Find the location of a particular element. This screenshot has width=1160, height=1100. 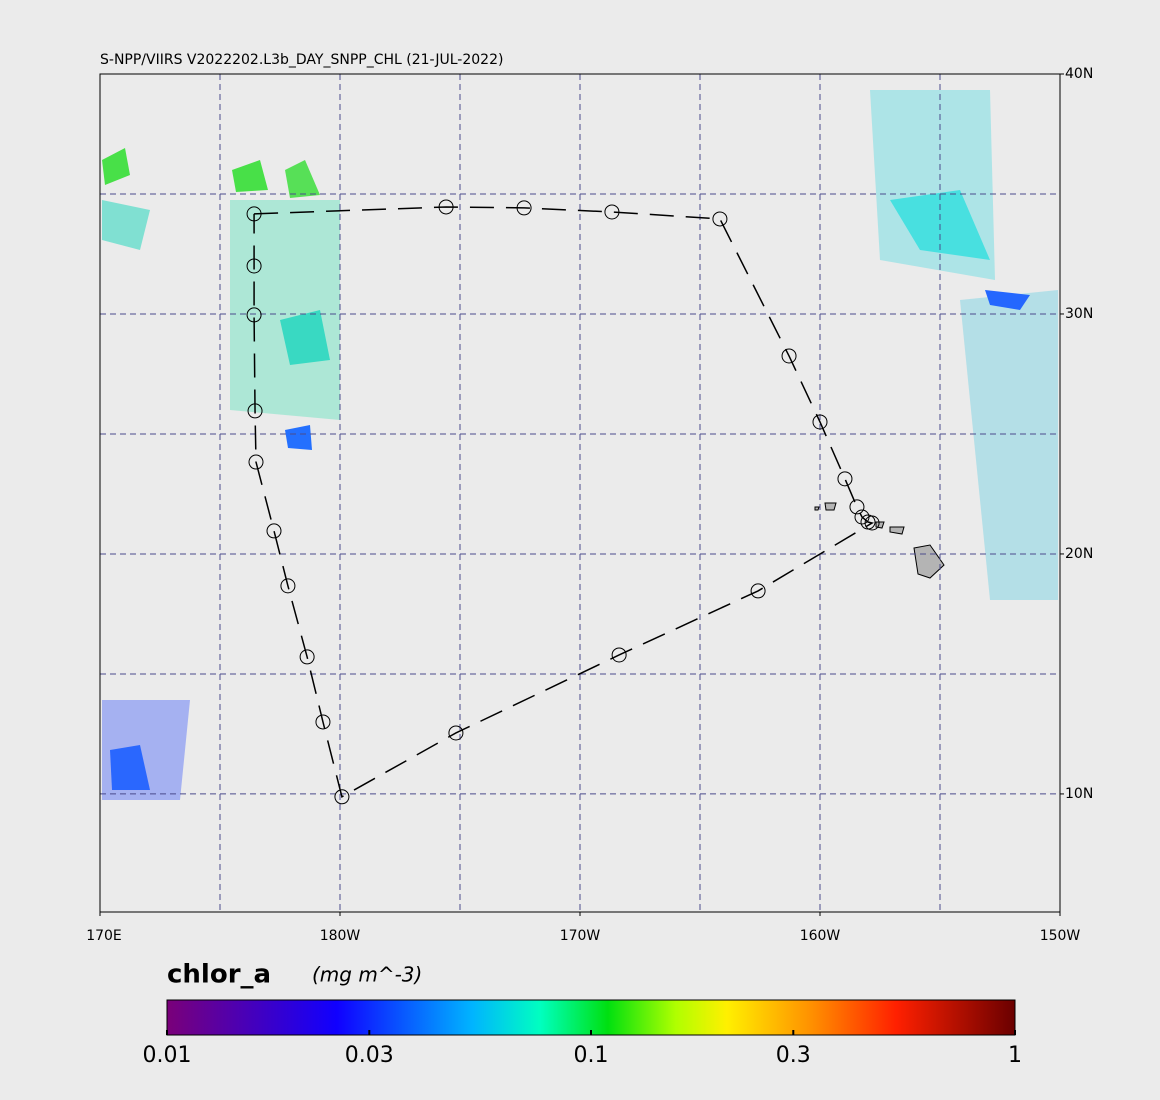

colorbar-label: chlor_a is located at coordinates (219, 975).